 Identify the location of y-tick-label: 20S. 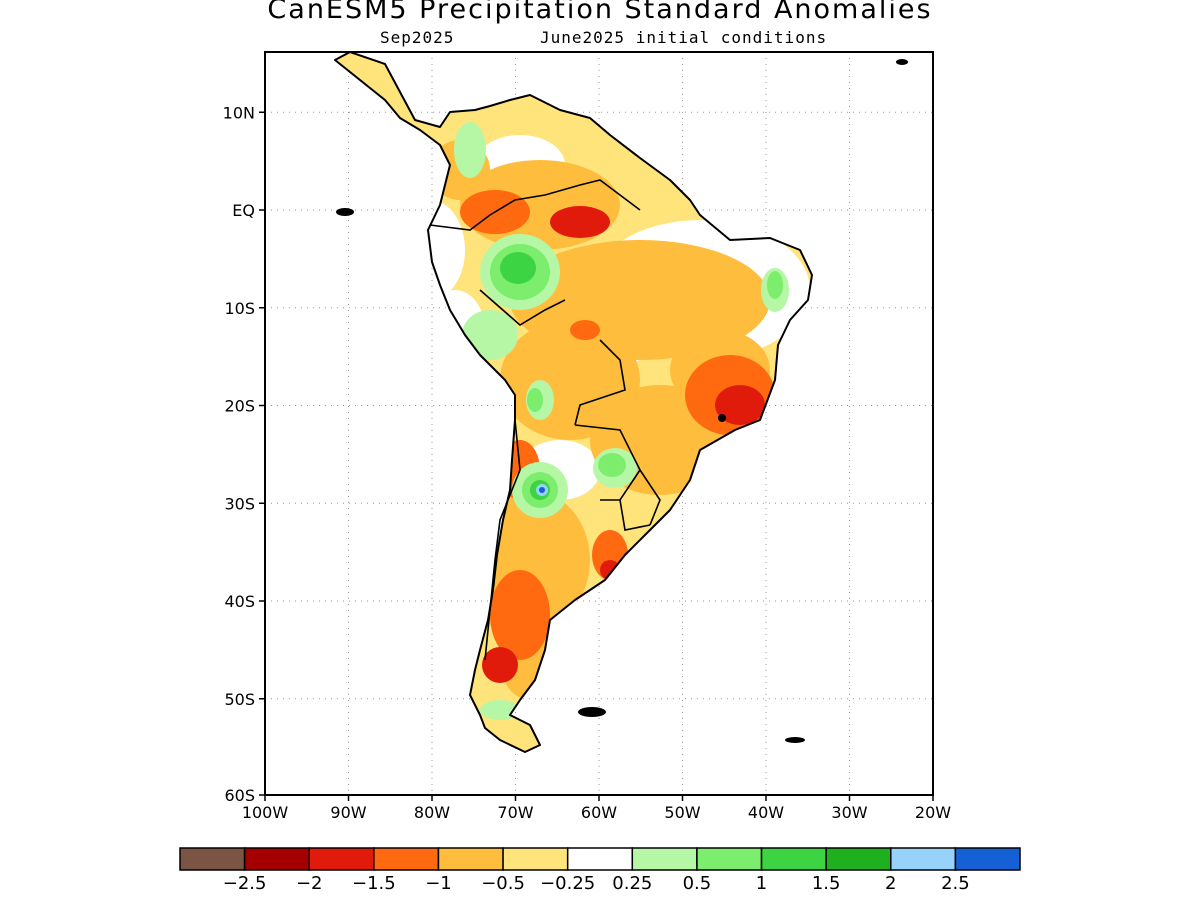
(239, 406).